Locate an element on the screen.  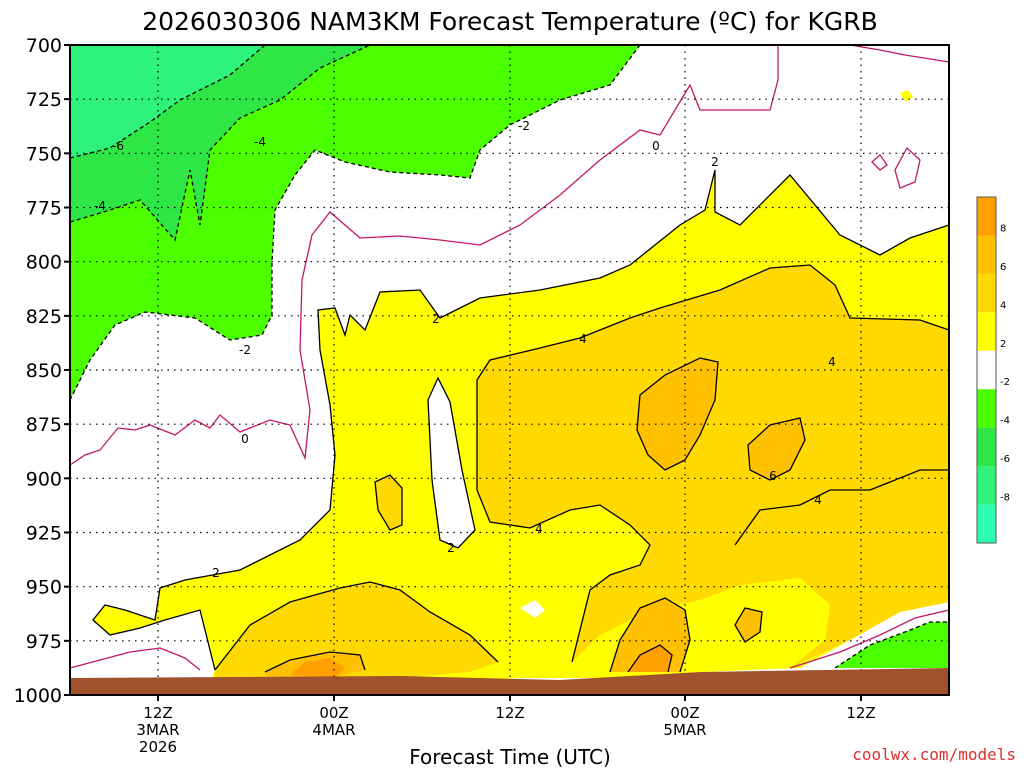
y-tick-label: 850 is located at coordinates (44, 371).